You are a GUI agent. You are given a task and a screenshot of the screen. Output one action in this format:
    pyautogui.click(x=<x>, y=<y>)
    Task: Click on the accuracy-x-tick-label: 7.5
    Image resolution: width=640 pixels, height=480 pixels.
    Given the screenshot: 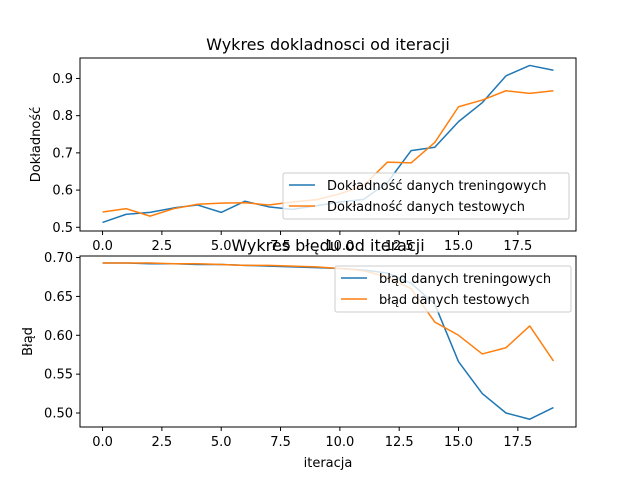 What is the action you would take?
    pyautogui.click(x=280, y=246)
    